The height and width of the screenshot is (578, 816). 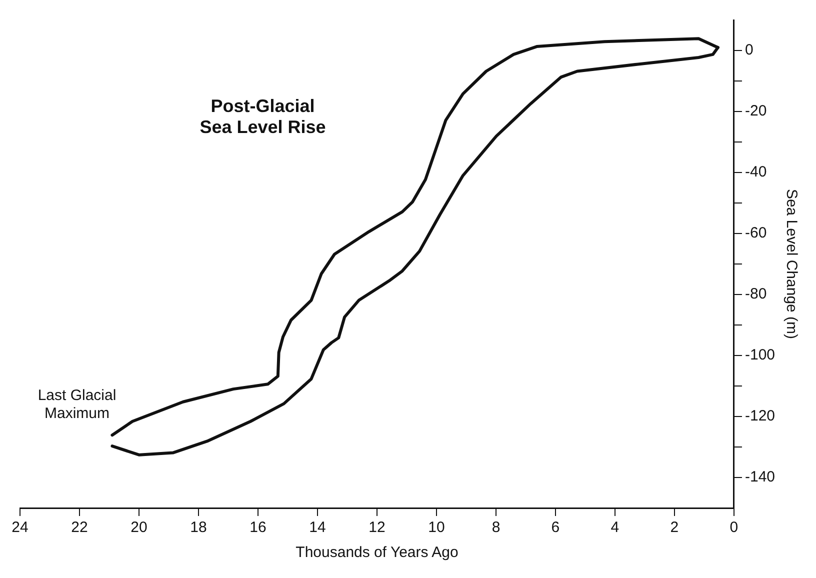 I want to click on x-tick-label: 10, so click(x=436, y=527).